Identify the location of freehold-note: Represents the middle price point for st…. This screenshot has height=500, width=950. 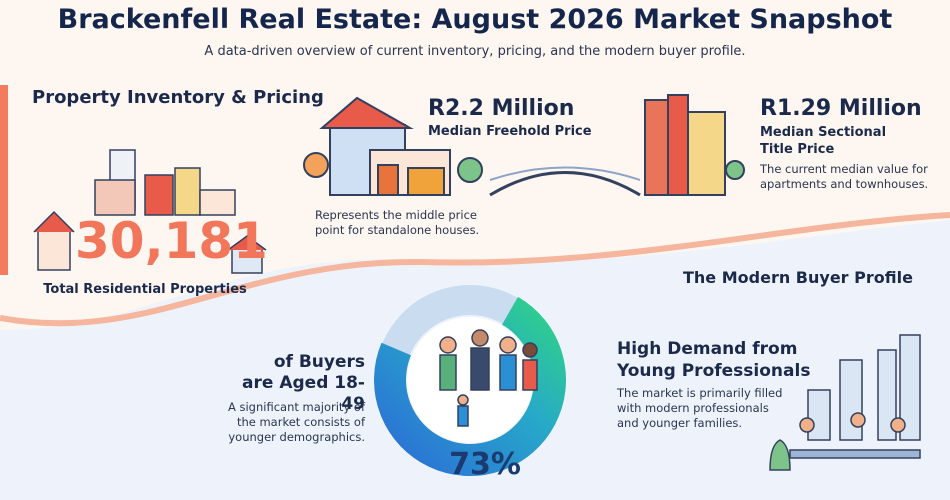
(397, 222).